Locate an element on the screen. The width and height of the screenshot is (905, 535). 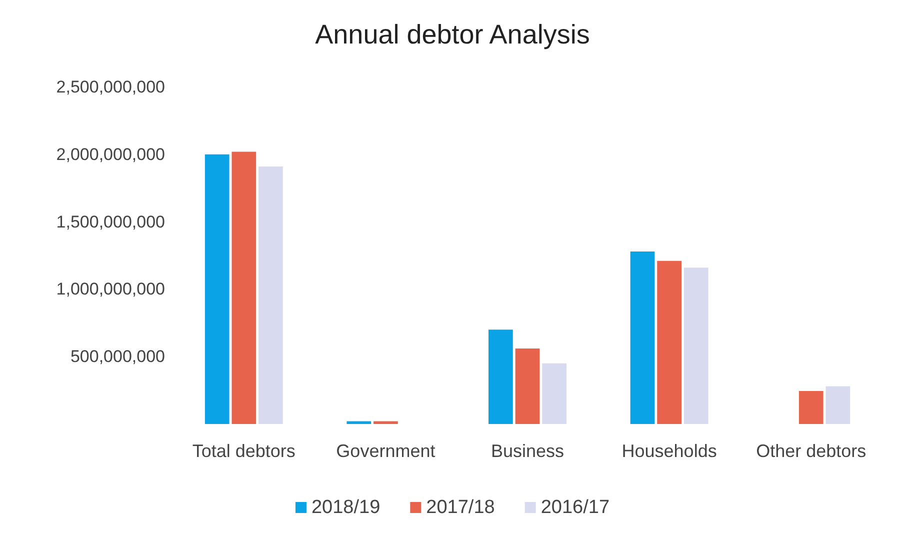
y-tick-label: 500,000,000 is located at coordinates (117, 356).